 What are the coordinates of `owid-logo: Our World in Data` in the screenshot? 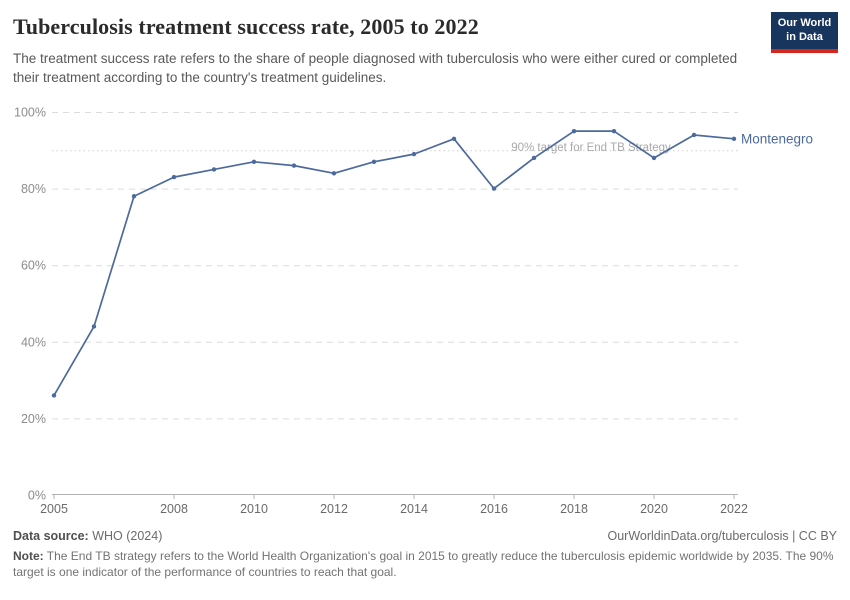 It's located at (804, 32).